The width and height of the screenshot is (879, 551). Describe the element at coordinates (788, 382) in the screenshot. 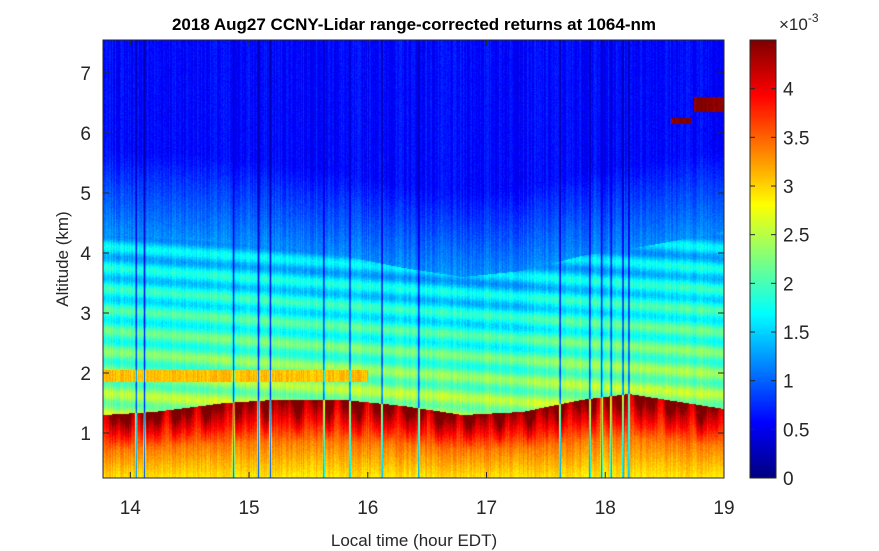

I see `colorbar-tick-label: 1` at that location.